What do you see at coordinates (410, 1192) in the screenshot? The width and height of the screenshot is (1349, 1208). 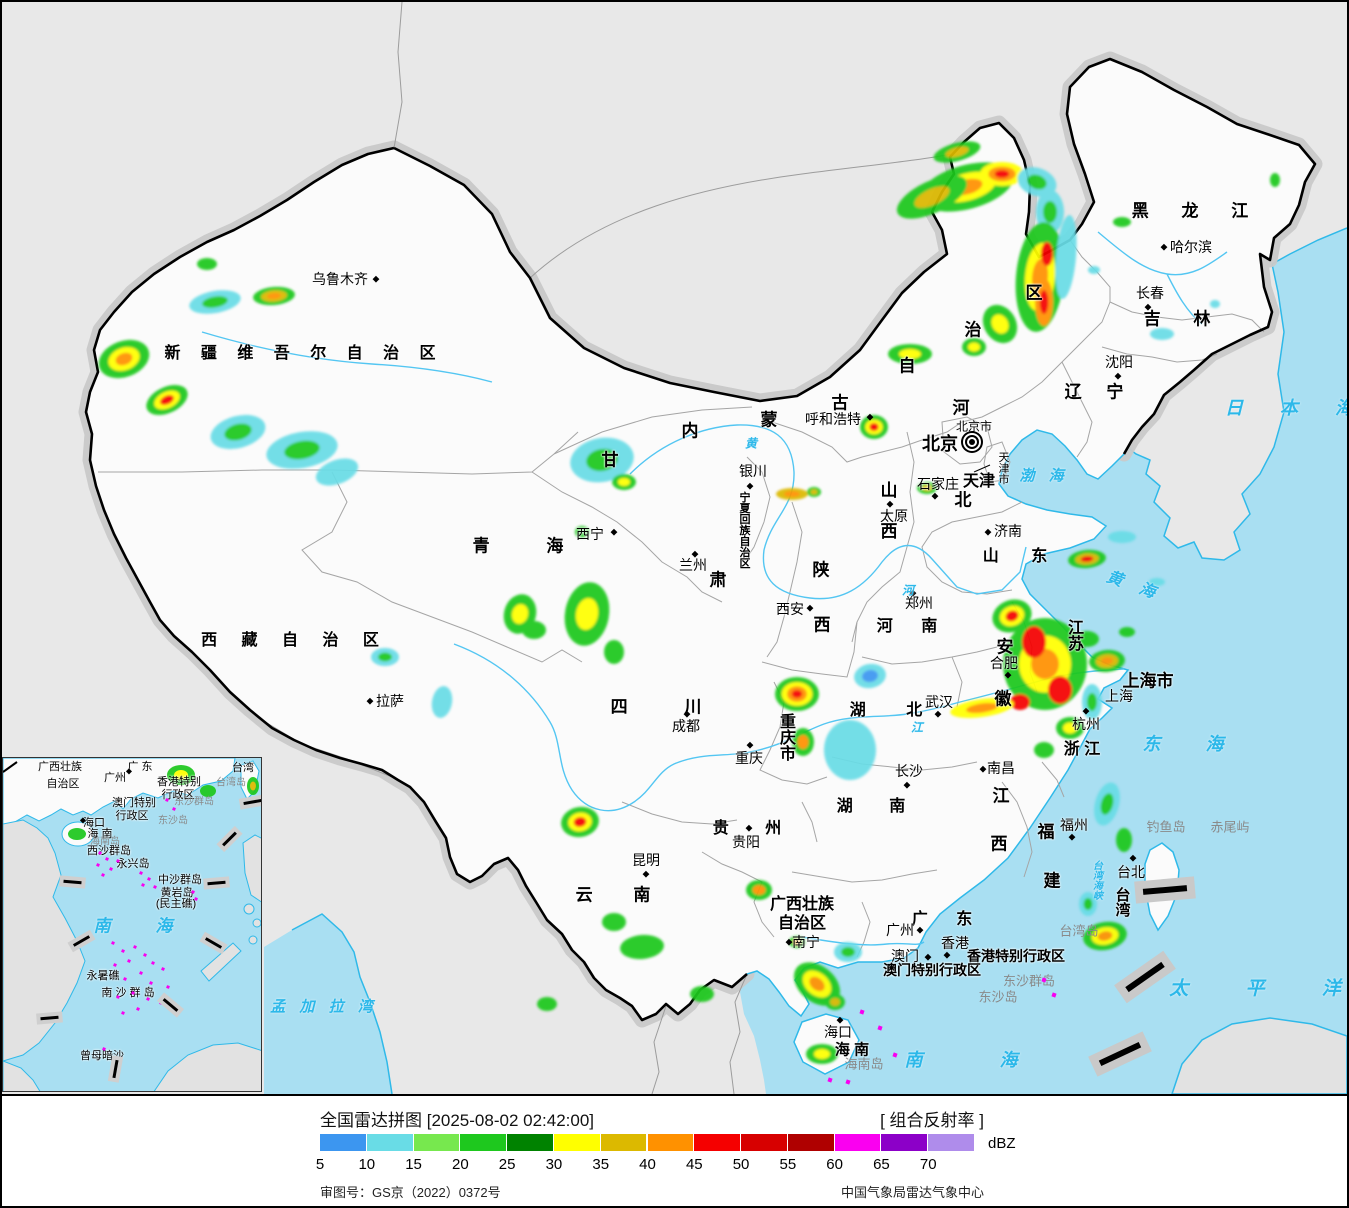 I see `map-approval-number: 审图号：GS京（2022）0372号` at bounding box center [410, 1192].